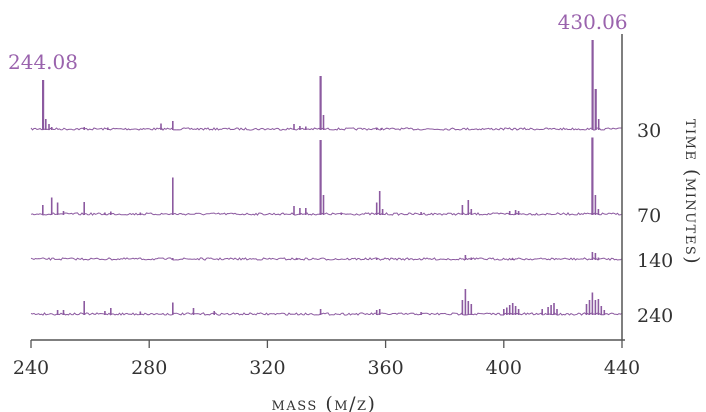 This screenshot has height=412, width=706. I want to click on x-axis-title: mass (m/z), so click(324, 402).